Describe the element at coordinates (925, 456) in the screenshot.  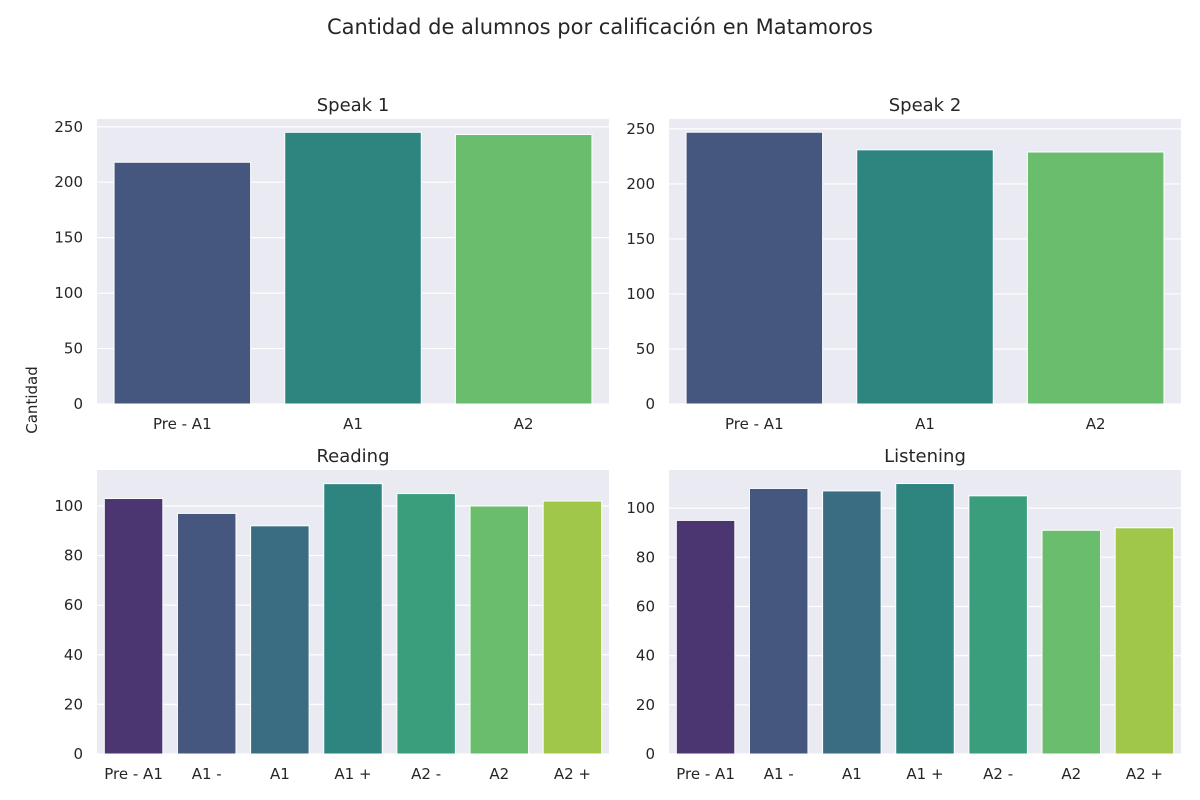
I see `subplot-title: Listening` at that location.